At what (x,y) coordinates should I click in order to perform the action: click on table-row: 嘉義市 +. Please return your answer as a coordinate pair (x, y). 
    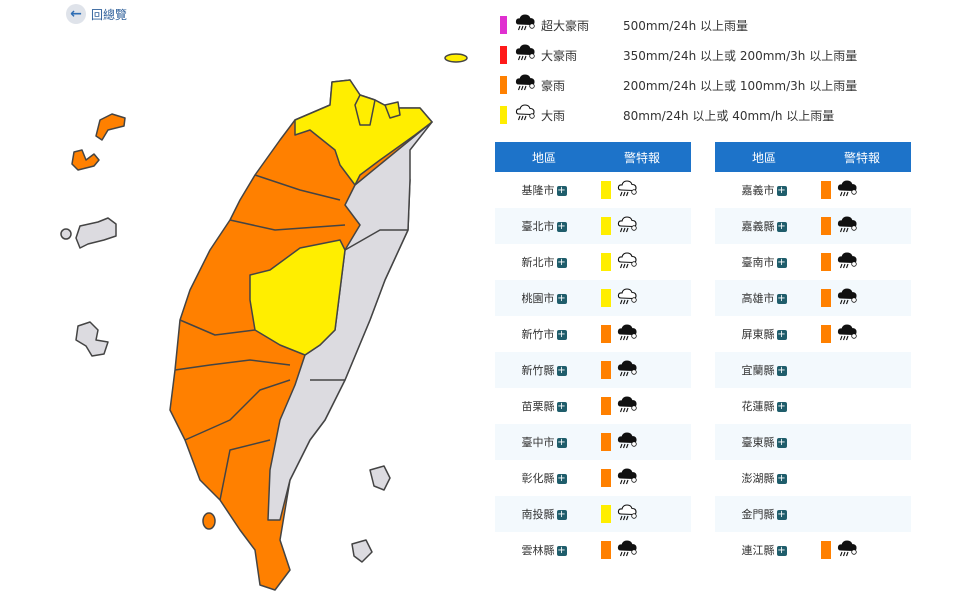
    Looking at the image, I should click on (813, 190).